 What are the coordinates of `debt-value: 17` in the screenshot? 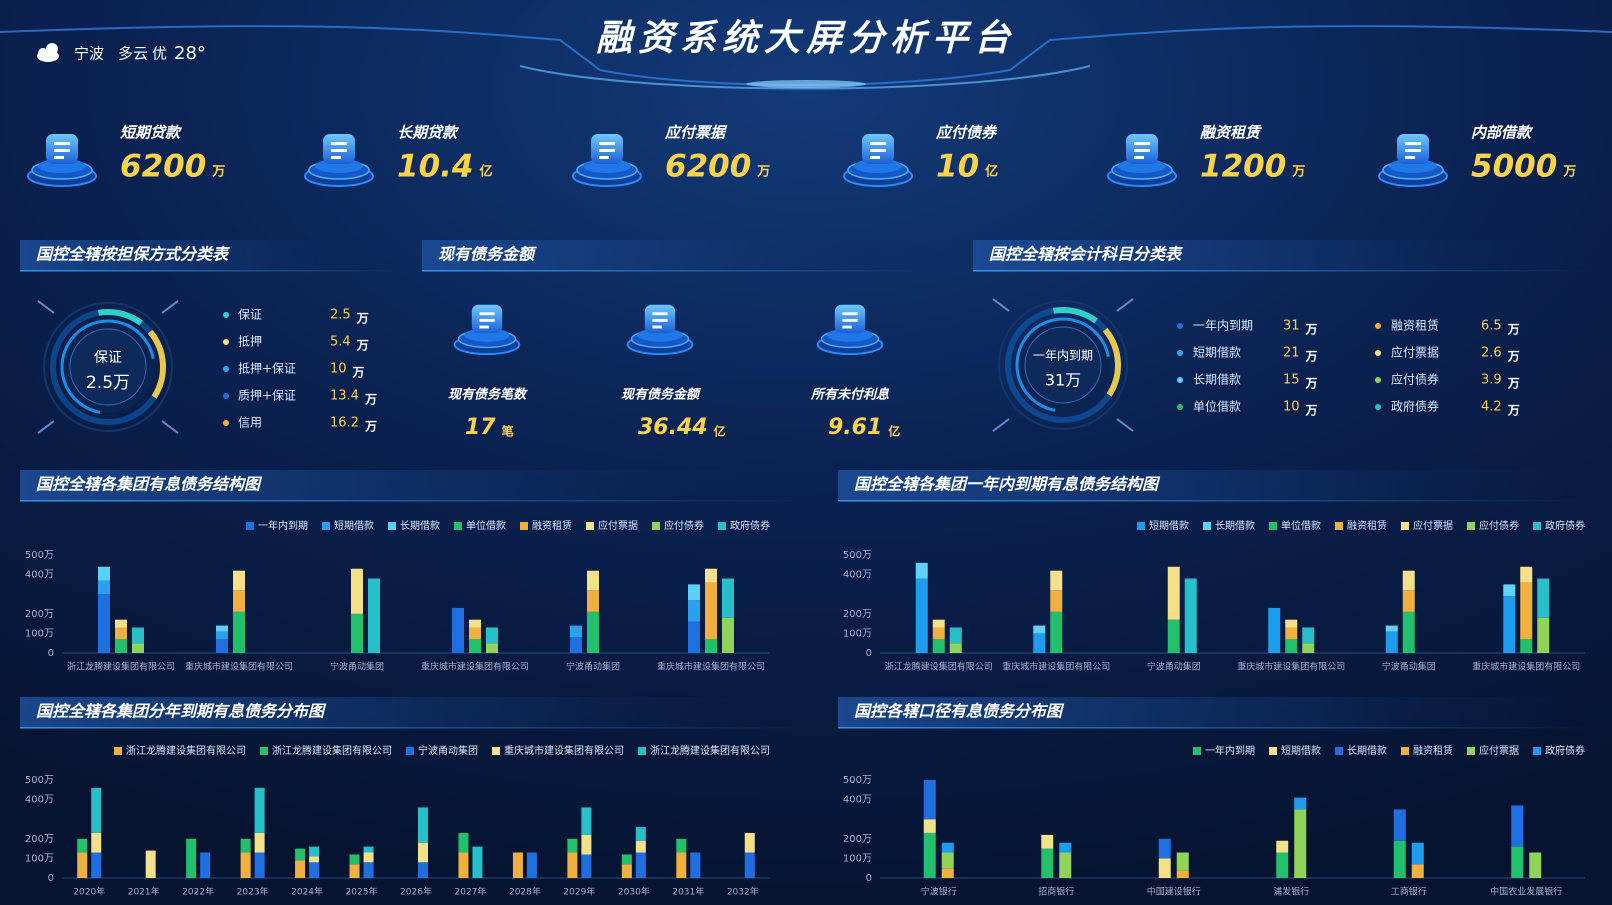 It's located at (480, 427).